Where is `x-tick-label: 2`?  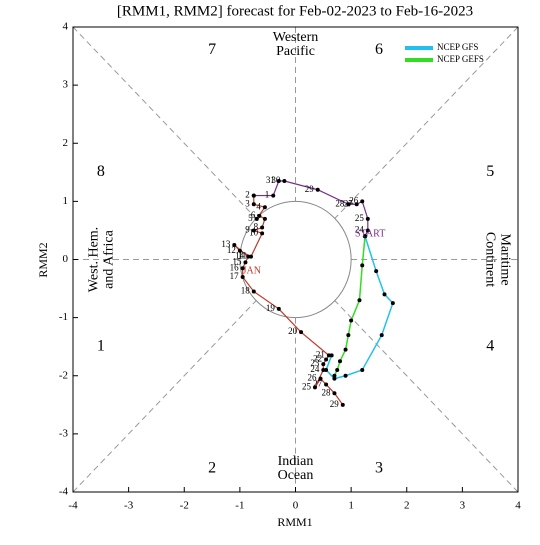 x-tick-label: 2 is located at coordinates (407, 506).